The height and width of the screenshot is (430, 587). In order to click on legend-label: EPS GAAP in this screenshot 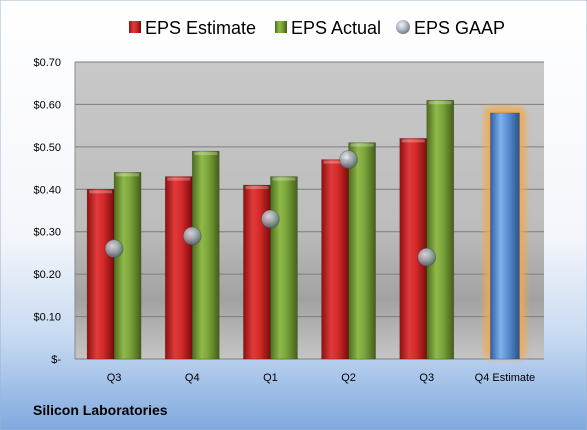, I will do `click(459, 28)`.